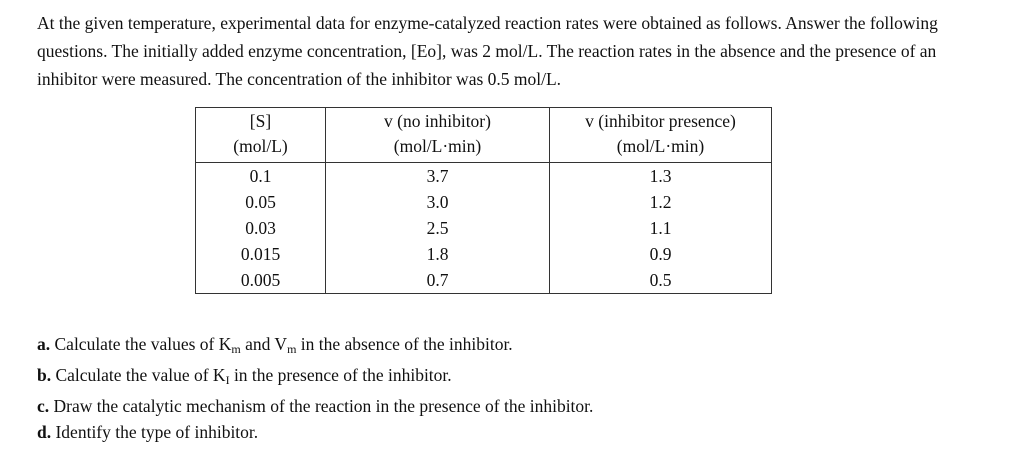  Describe the element at coordinates (260, 175) in the screenshot. I see `table-cell: 0.1` at that location.